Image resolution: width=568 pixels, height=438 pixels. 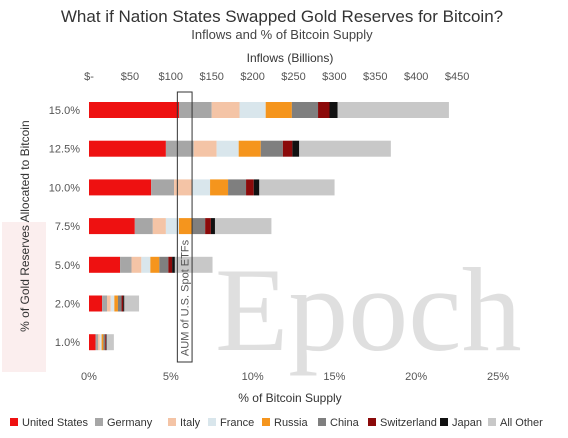 I want to click on legend-label: Italy, so click(x=190, y=423).